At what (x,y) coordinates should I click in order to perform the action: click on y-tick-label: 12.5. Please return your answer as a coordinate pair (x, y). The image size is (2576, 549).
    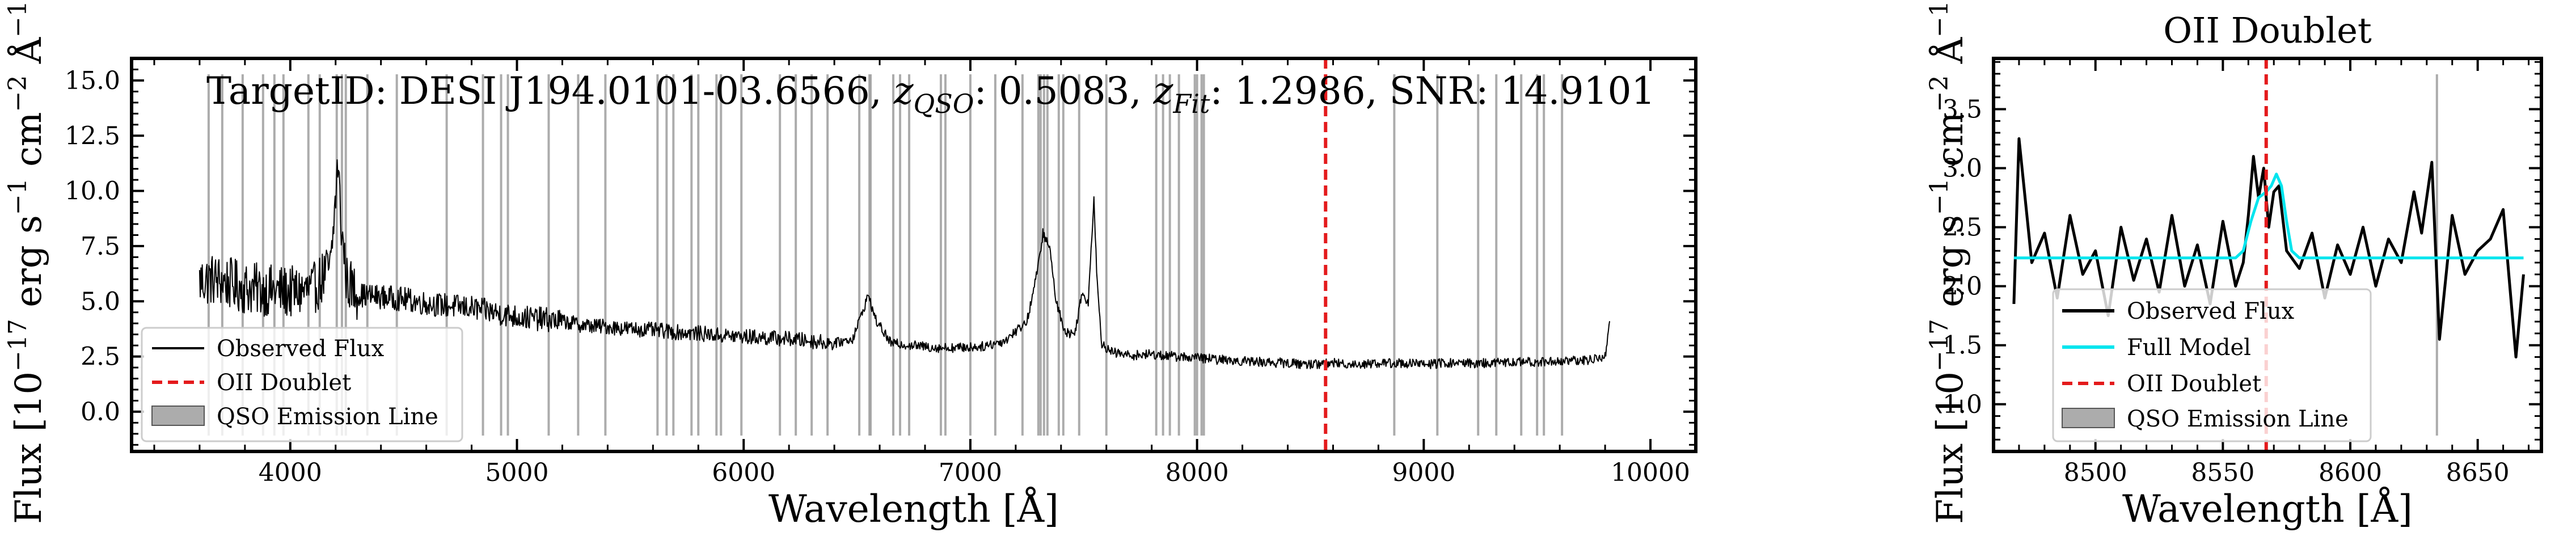
    Looking at the image, I should click on (92, 135).